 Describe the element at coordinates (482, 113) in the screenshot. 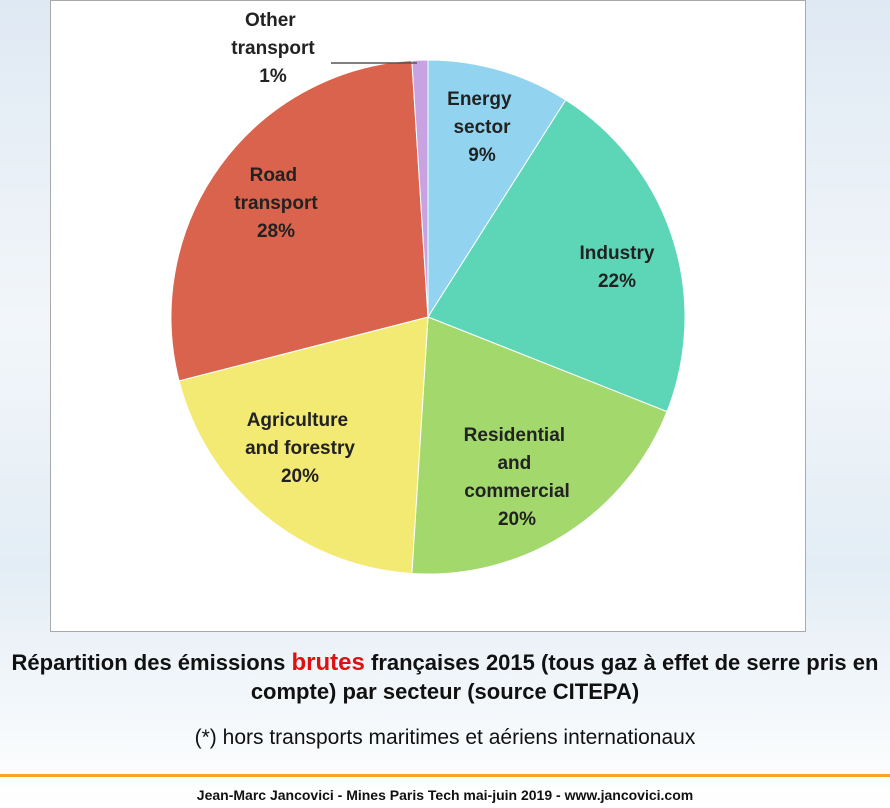

I see `slice-label: Energy sector` at that location.